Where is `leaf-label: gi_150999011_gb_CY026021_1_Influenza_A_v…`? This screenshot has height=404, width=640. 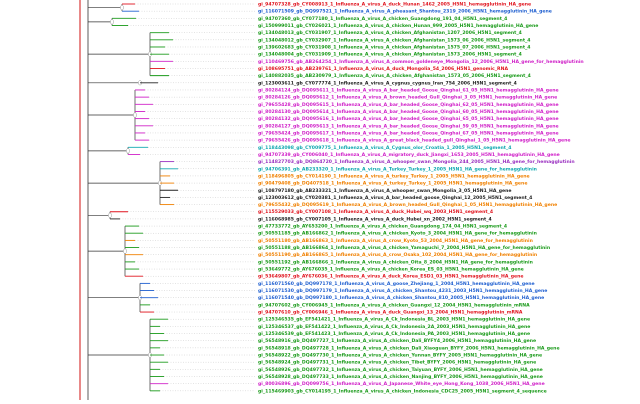 leaf-label: gi_150999011_gb_CY026021_1_Influenza_A_v… is located at coordinates (398, 26).